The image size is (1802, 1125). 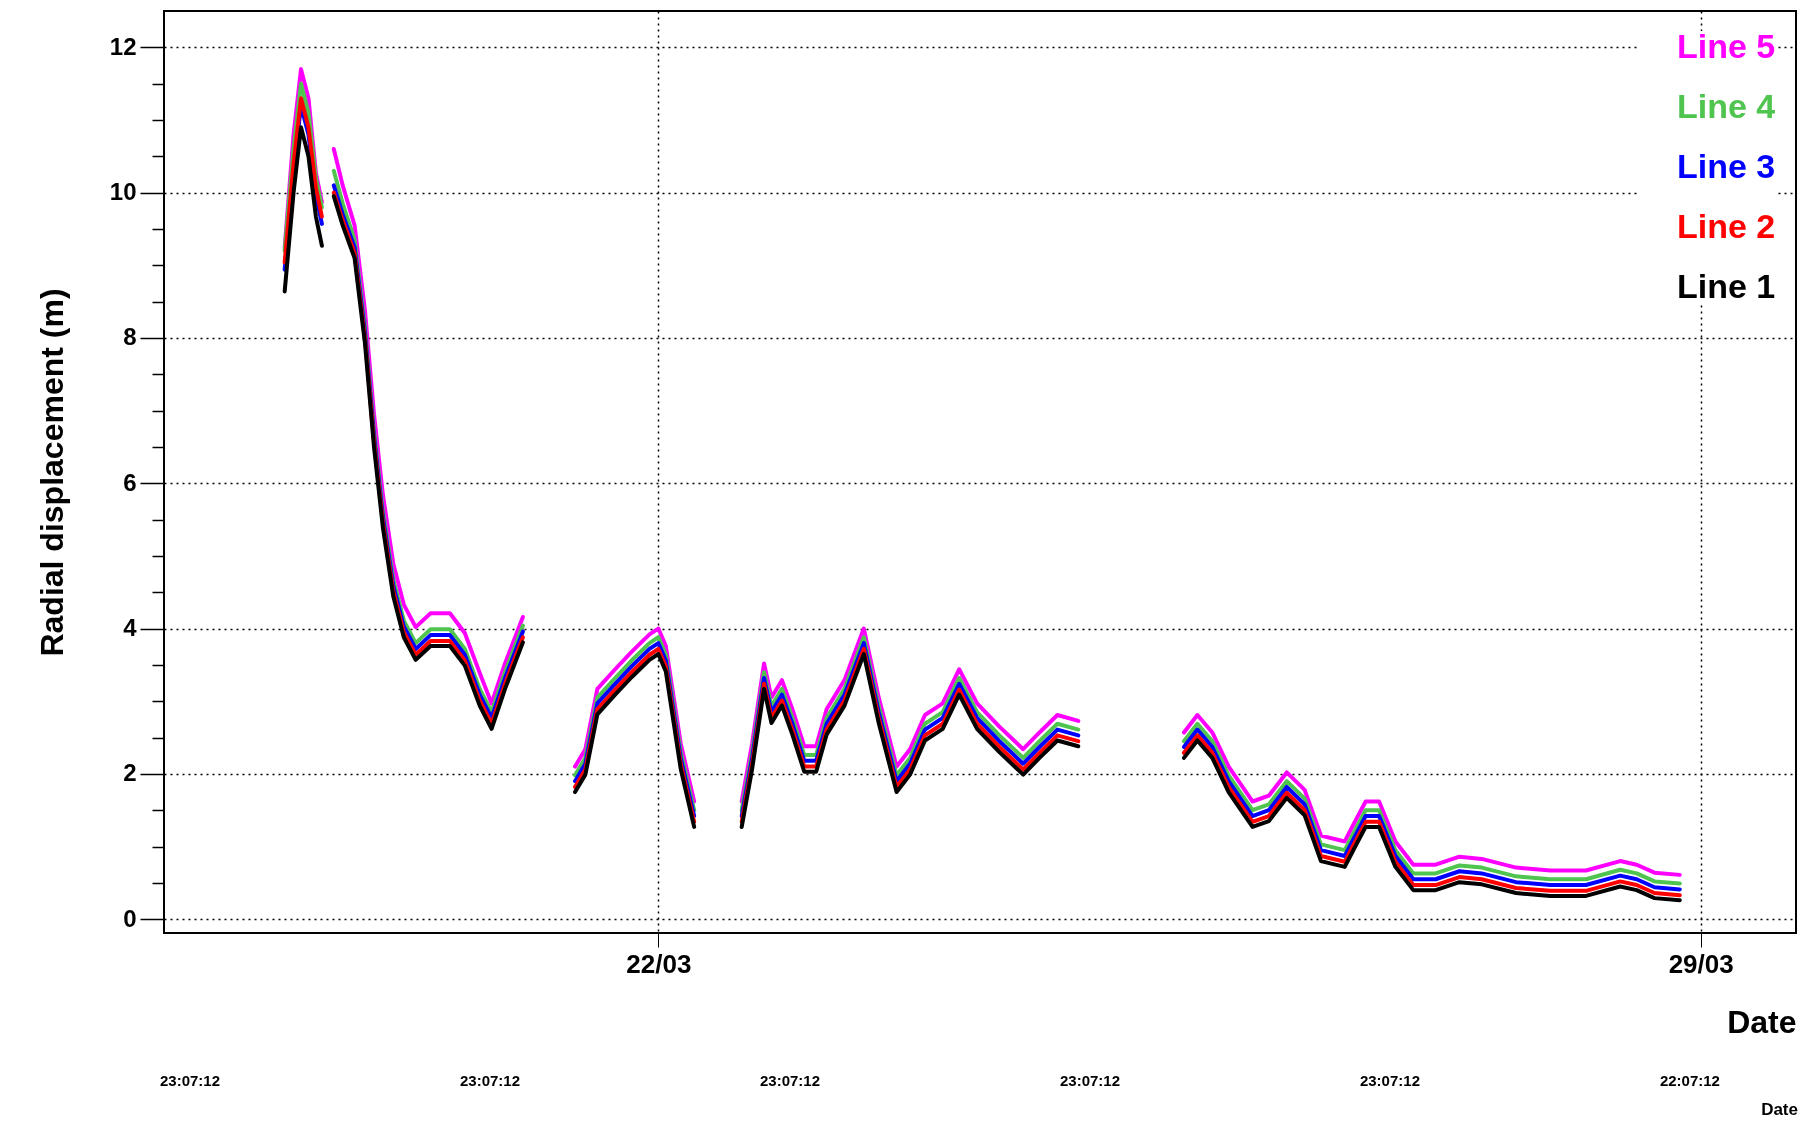 I want to click on y-tick-label: 6, so click(x=130, y=482).